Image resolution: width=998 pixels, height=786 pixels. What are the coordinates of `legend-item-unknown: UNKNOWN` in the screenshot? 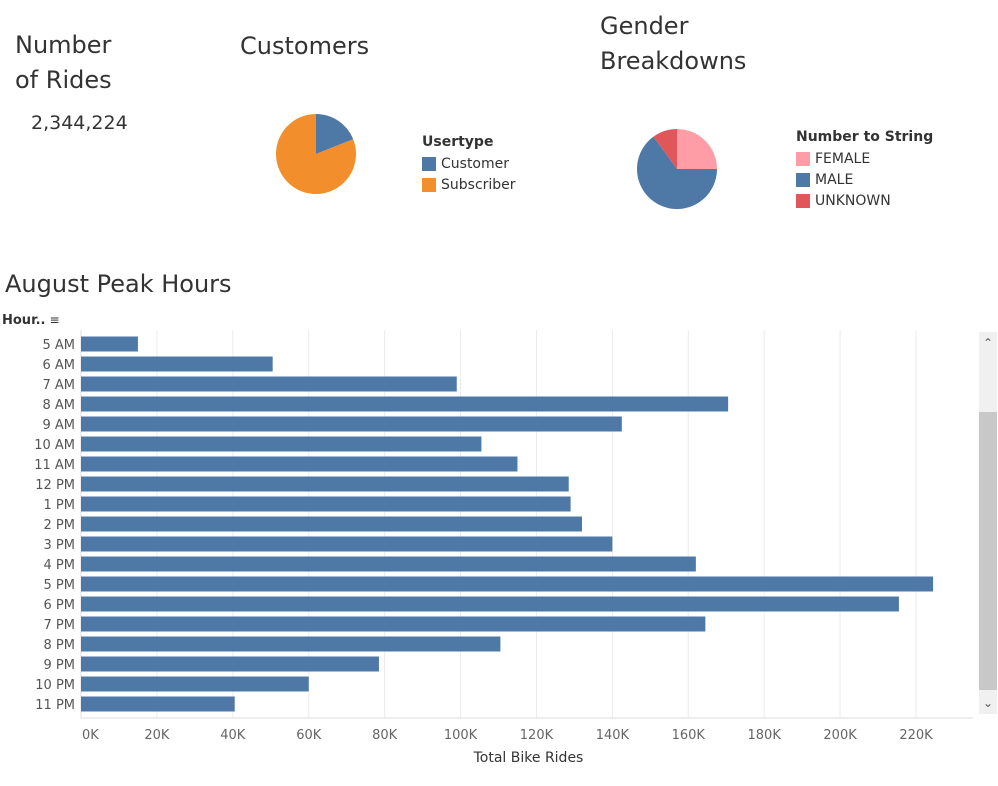 It's located at (864, 200).